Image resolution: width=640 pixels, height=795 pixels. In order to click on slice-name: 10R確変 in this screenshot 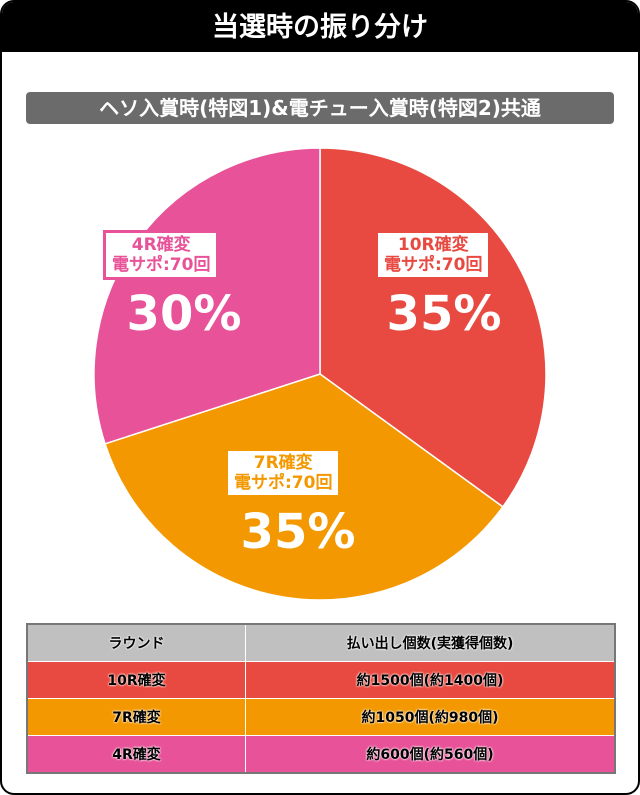, I will do `click(433, 245)`.